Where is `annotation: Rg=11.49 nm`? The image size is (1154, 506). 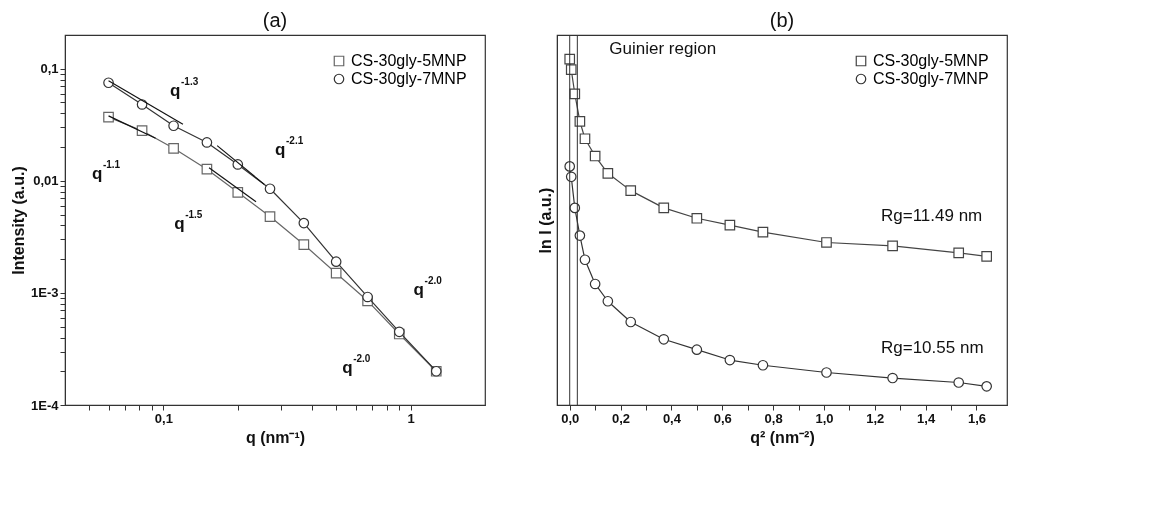 annotation: Rg=11.49 nm is located at coordinates (932, 216).